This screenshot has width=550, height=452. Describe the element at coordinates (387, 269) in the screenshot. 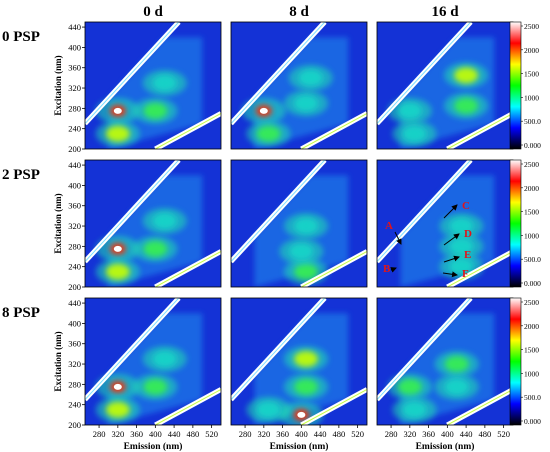

I see `annotation-label: B` at that location.